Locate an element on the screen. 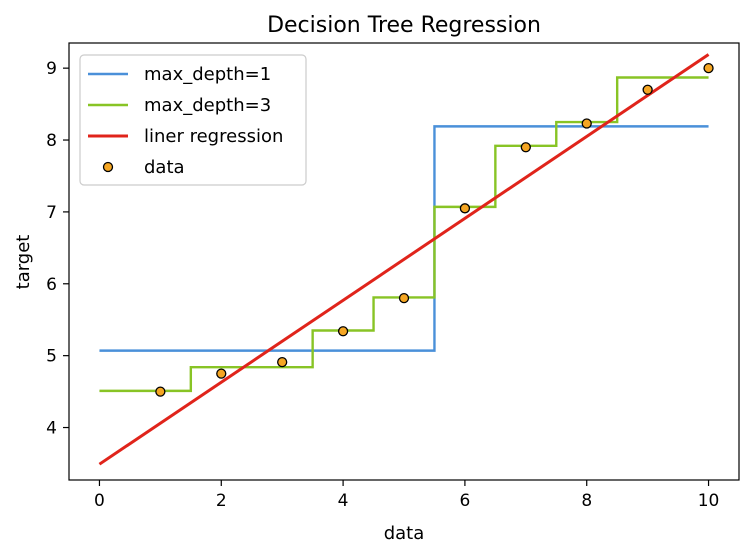 Image resolution: width=752 pixels, height=556 pixels. y-tick-label: 9 is located at coordinates (51, 69).